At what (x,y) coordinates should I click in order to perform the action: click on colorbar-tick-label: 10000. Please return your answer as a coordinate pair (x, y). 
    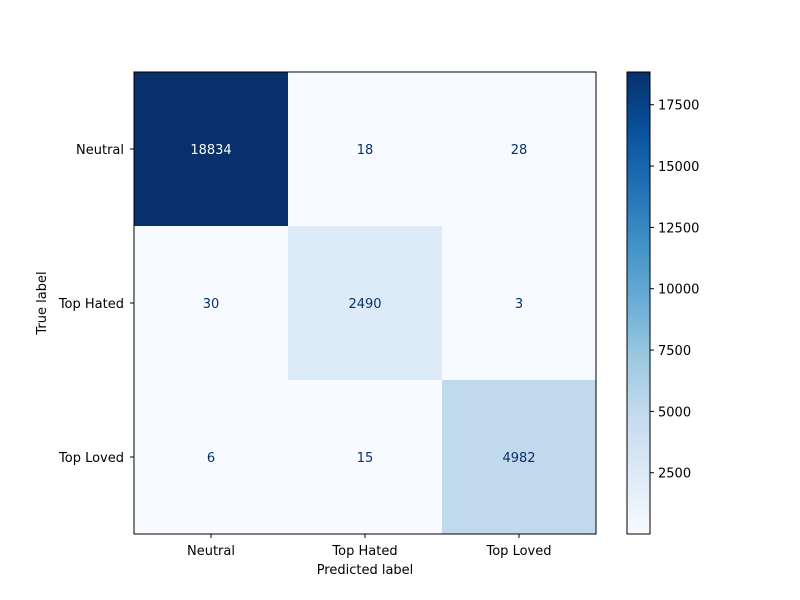
    Looking at the image, I should click on (678, 290).